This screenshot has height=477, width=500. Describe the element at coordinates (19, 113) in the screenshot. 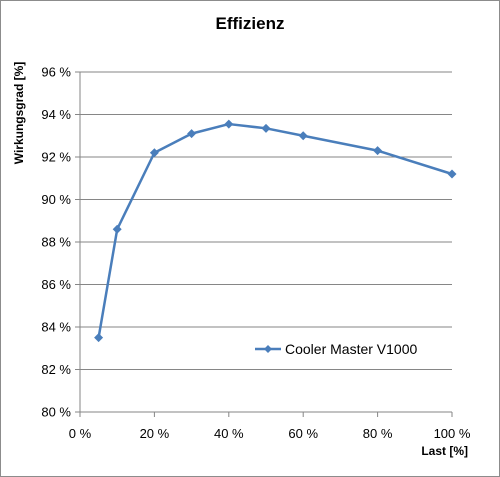

I see `y-axis-label: Wirkungsgrad [%]` at that location.